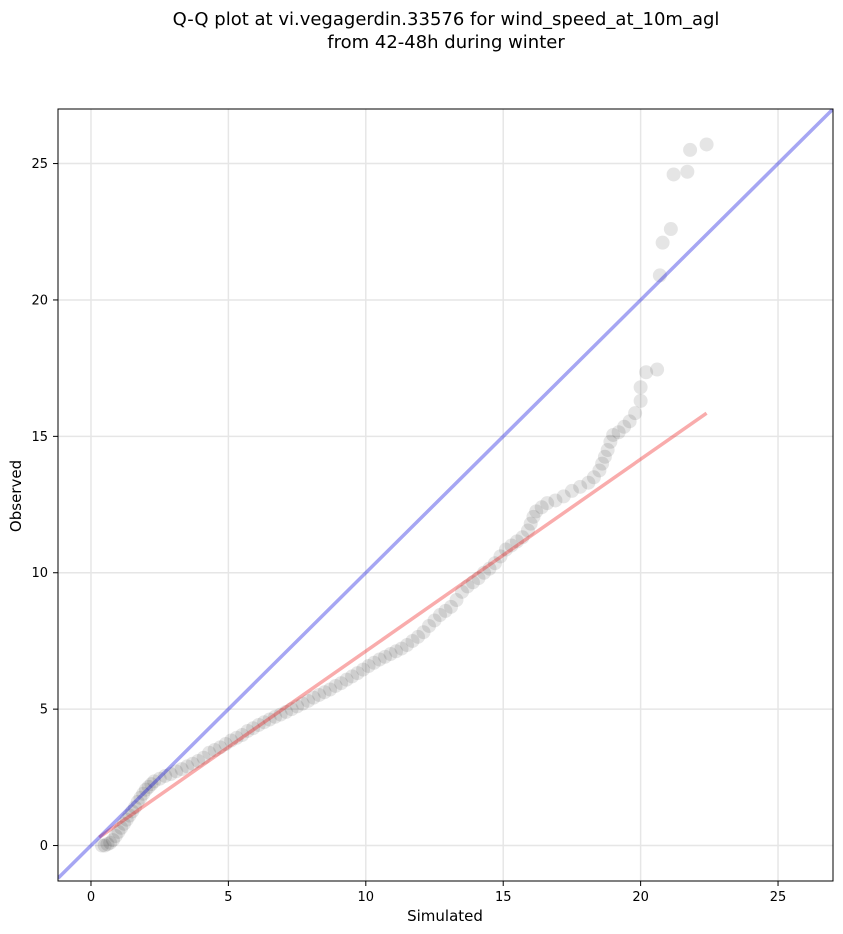 The image size is (843, 934). Describe the element at coordinates (445, 916) in the screenshot. I see `x-axis-label: Simulated` at that location.